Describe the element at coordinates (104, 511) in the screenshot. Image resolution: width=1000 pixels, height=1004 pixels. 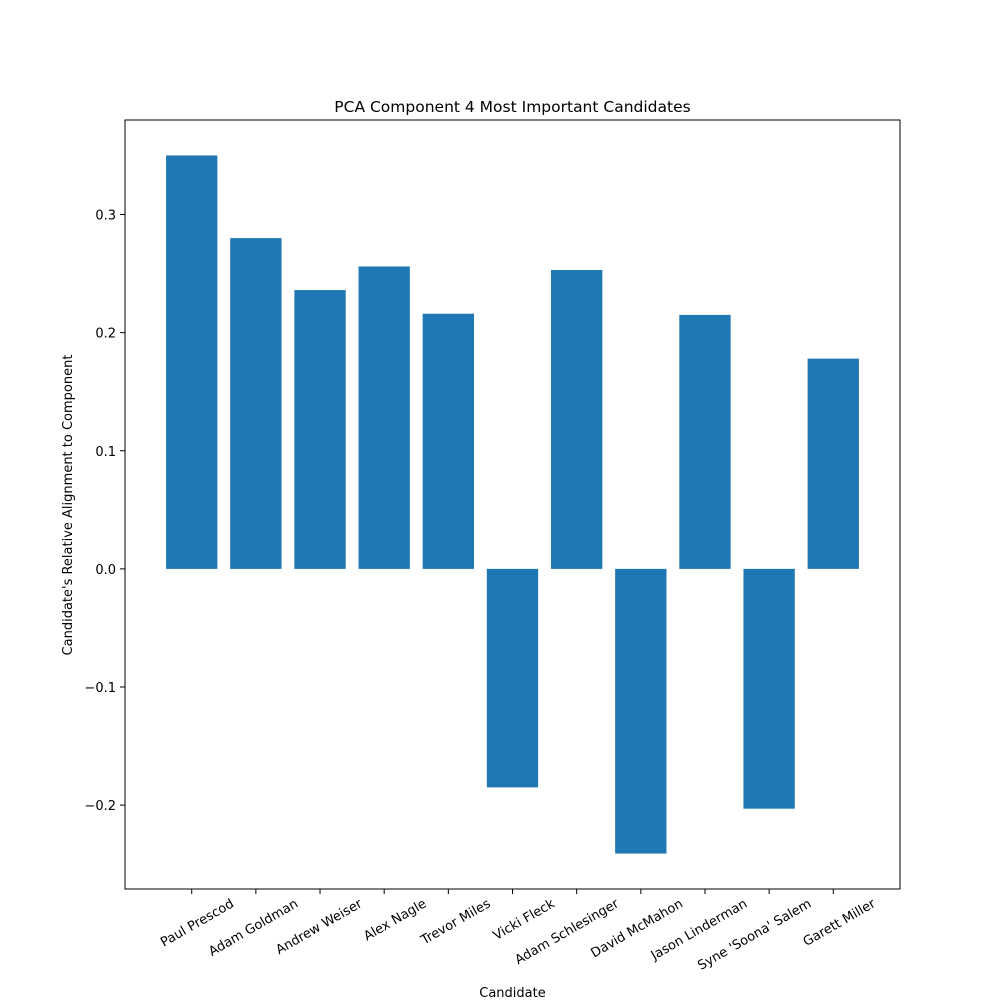
I see `y-axis: −0.2 −0.1 0.0 0.1 0.2 0.3` at that location.